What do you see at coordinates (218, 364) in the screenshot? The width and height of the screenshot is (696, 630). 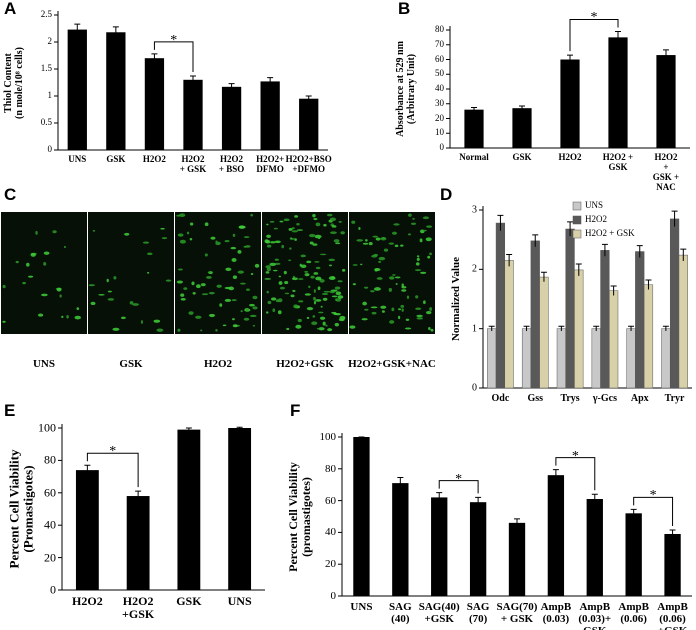 I see `image-label: H2O2` at bounding box center [218, 364].